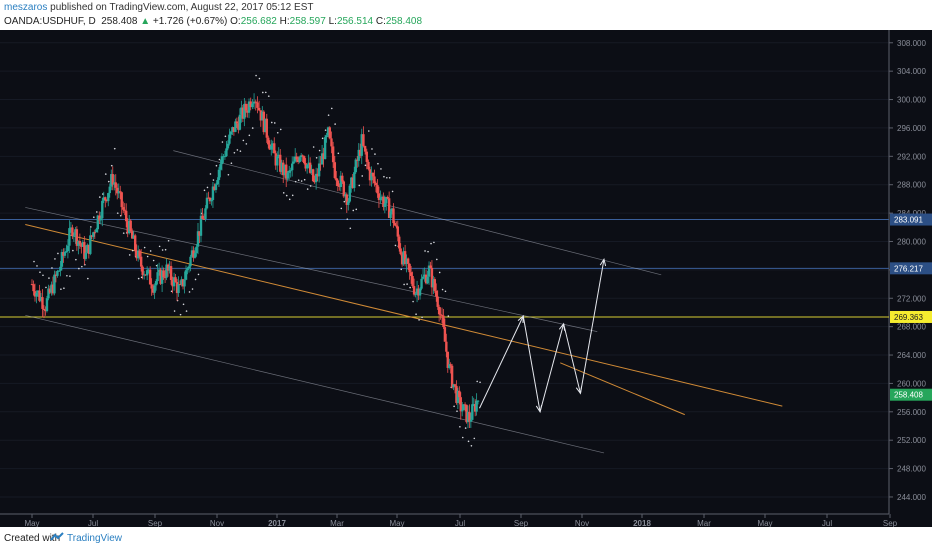 The width and height of the screenshot is (932, 550). What do you see at coordinates (908, 220) in the screenshot?
I see `level-badge-label: 283.091` at bounding box center [908, 220].